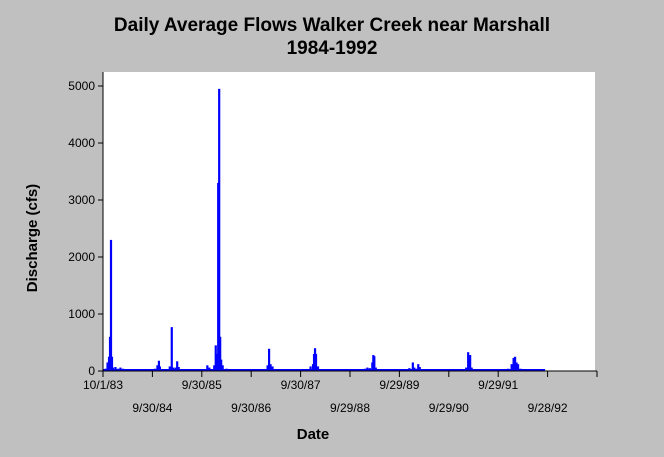 The height and width of the screenshot is (457, 664). Describe the element at coordinates (399, 385) in the screenshot. I see `x-tick-label: 9/29/89` at that location.